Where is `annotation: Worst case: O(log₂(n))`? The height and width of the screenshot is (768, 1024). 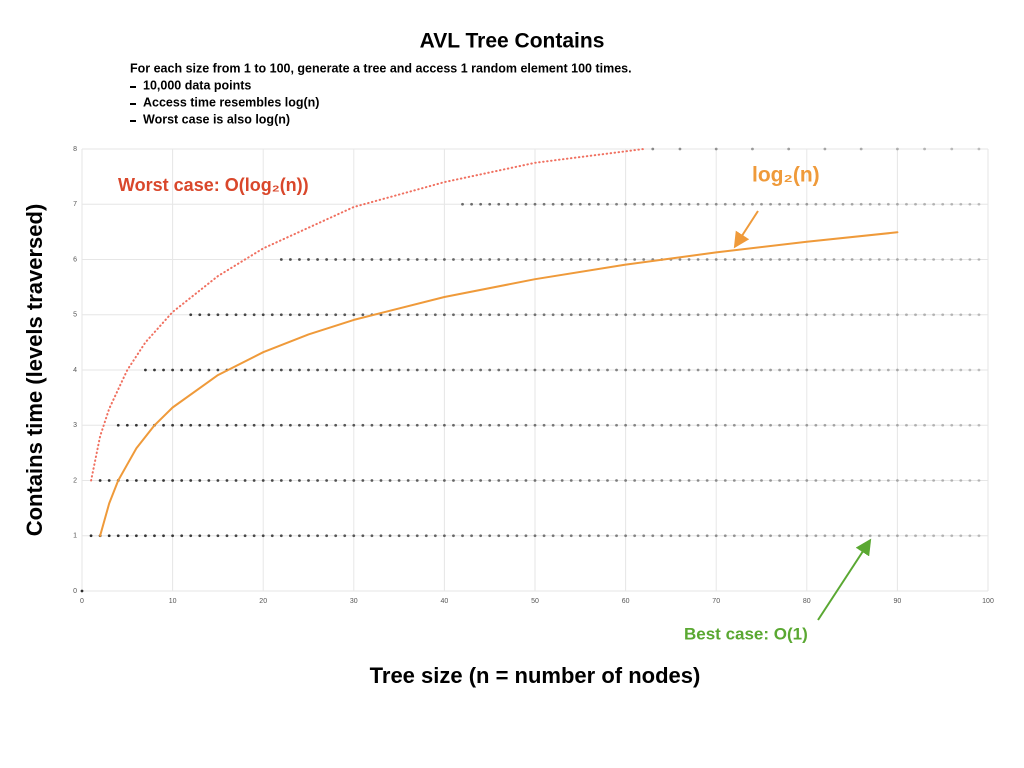 annotation: Worst case: O(log₂(n)) is located at coordinates (213, 185).